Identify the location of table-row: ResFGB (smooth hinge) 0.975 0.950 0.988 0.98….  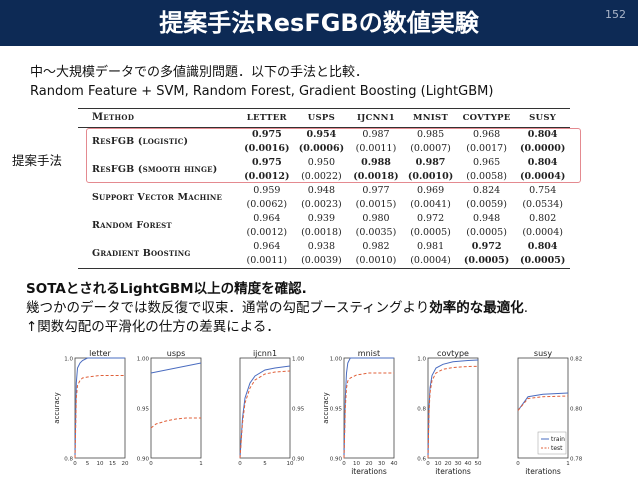
(324, 165).